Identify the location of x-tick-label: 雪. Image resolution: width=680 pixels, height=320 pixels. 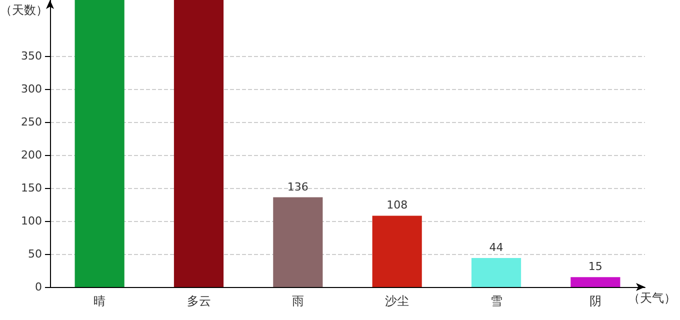
(496, 301).